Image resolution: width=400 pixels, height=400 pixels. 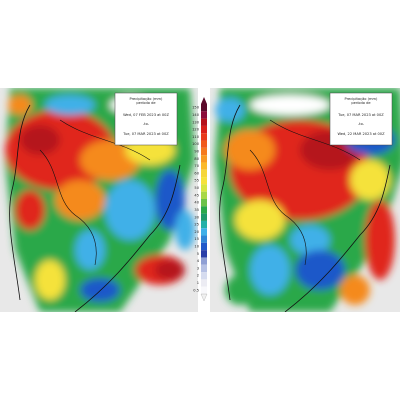 What do you see at coordinates (196, 166) in the screenshot?
I see `colorbar-label: 70` at bounding box center [196, 166].